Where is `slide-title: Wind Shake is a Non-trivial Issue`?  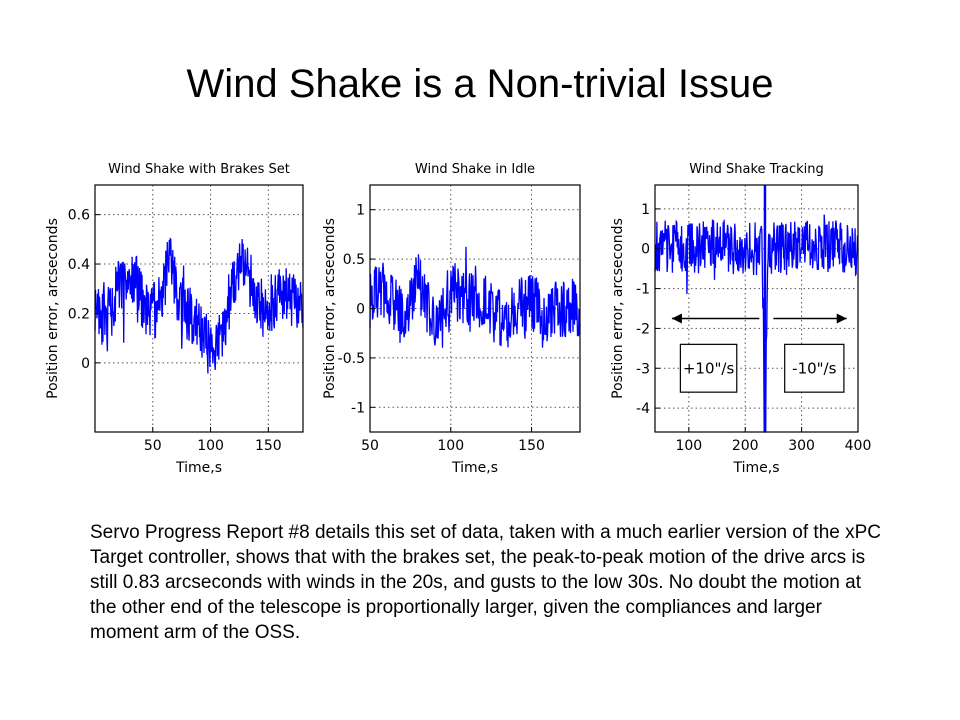 slide-title: Wind Shake is a Non-trivial Issue is located at coordinates (480, 84).